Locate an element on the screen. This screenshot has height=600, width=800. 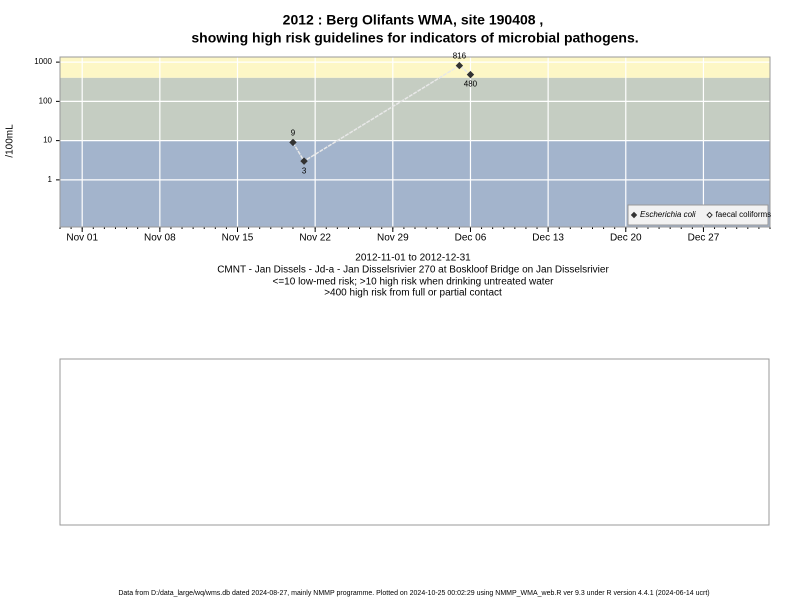
y-tick-label: 10 is located at coordinates (47, 140).